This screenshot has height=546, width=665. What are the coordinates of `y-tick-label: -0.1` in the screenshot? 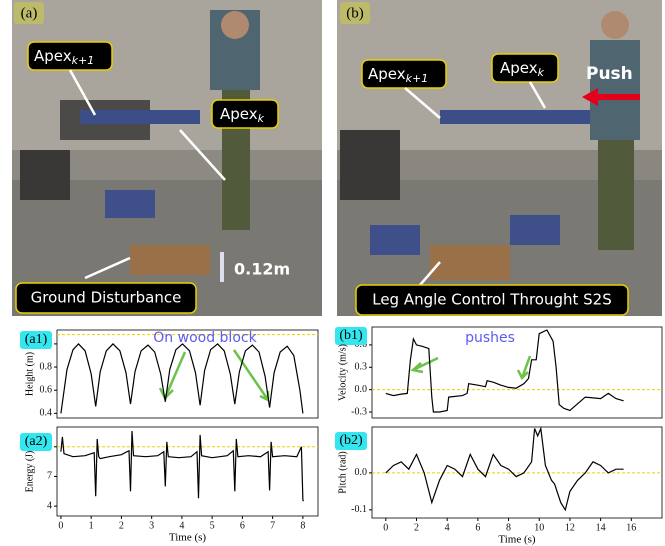 It's located at (359, 509).